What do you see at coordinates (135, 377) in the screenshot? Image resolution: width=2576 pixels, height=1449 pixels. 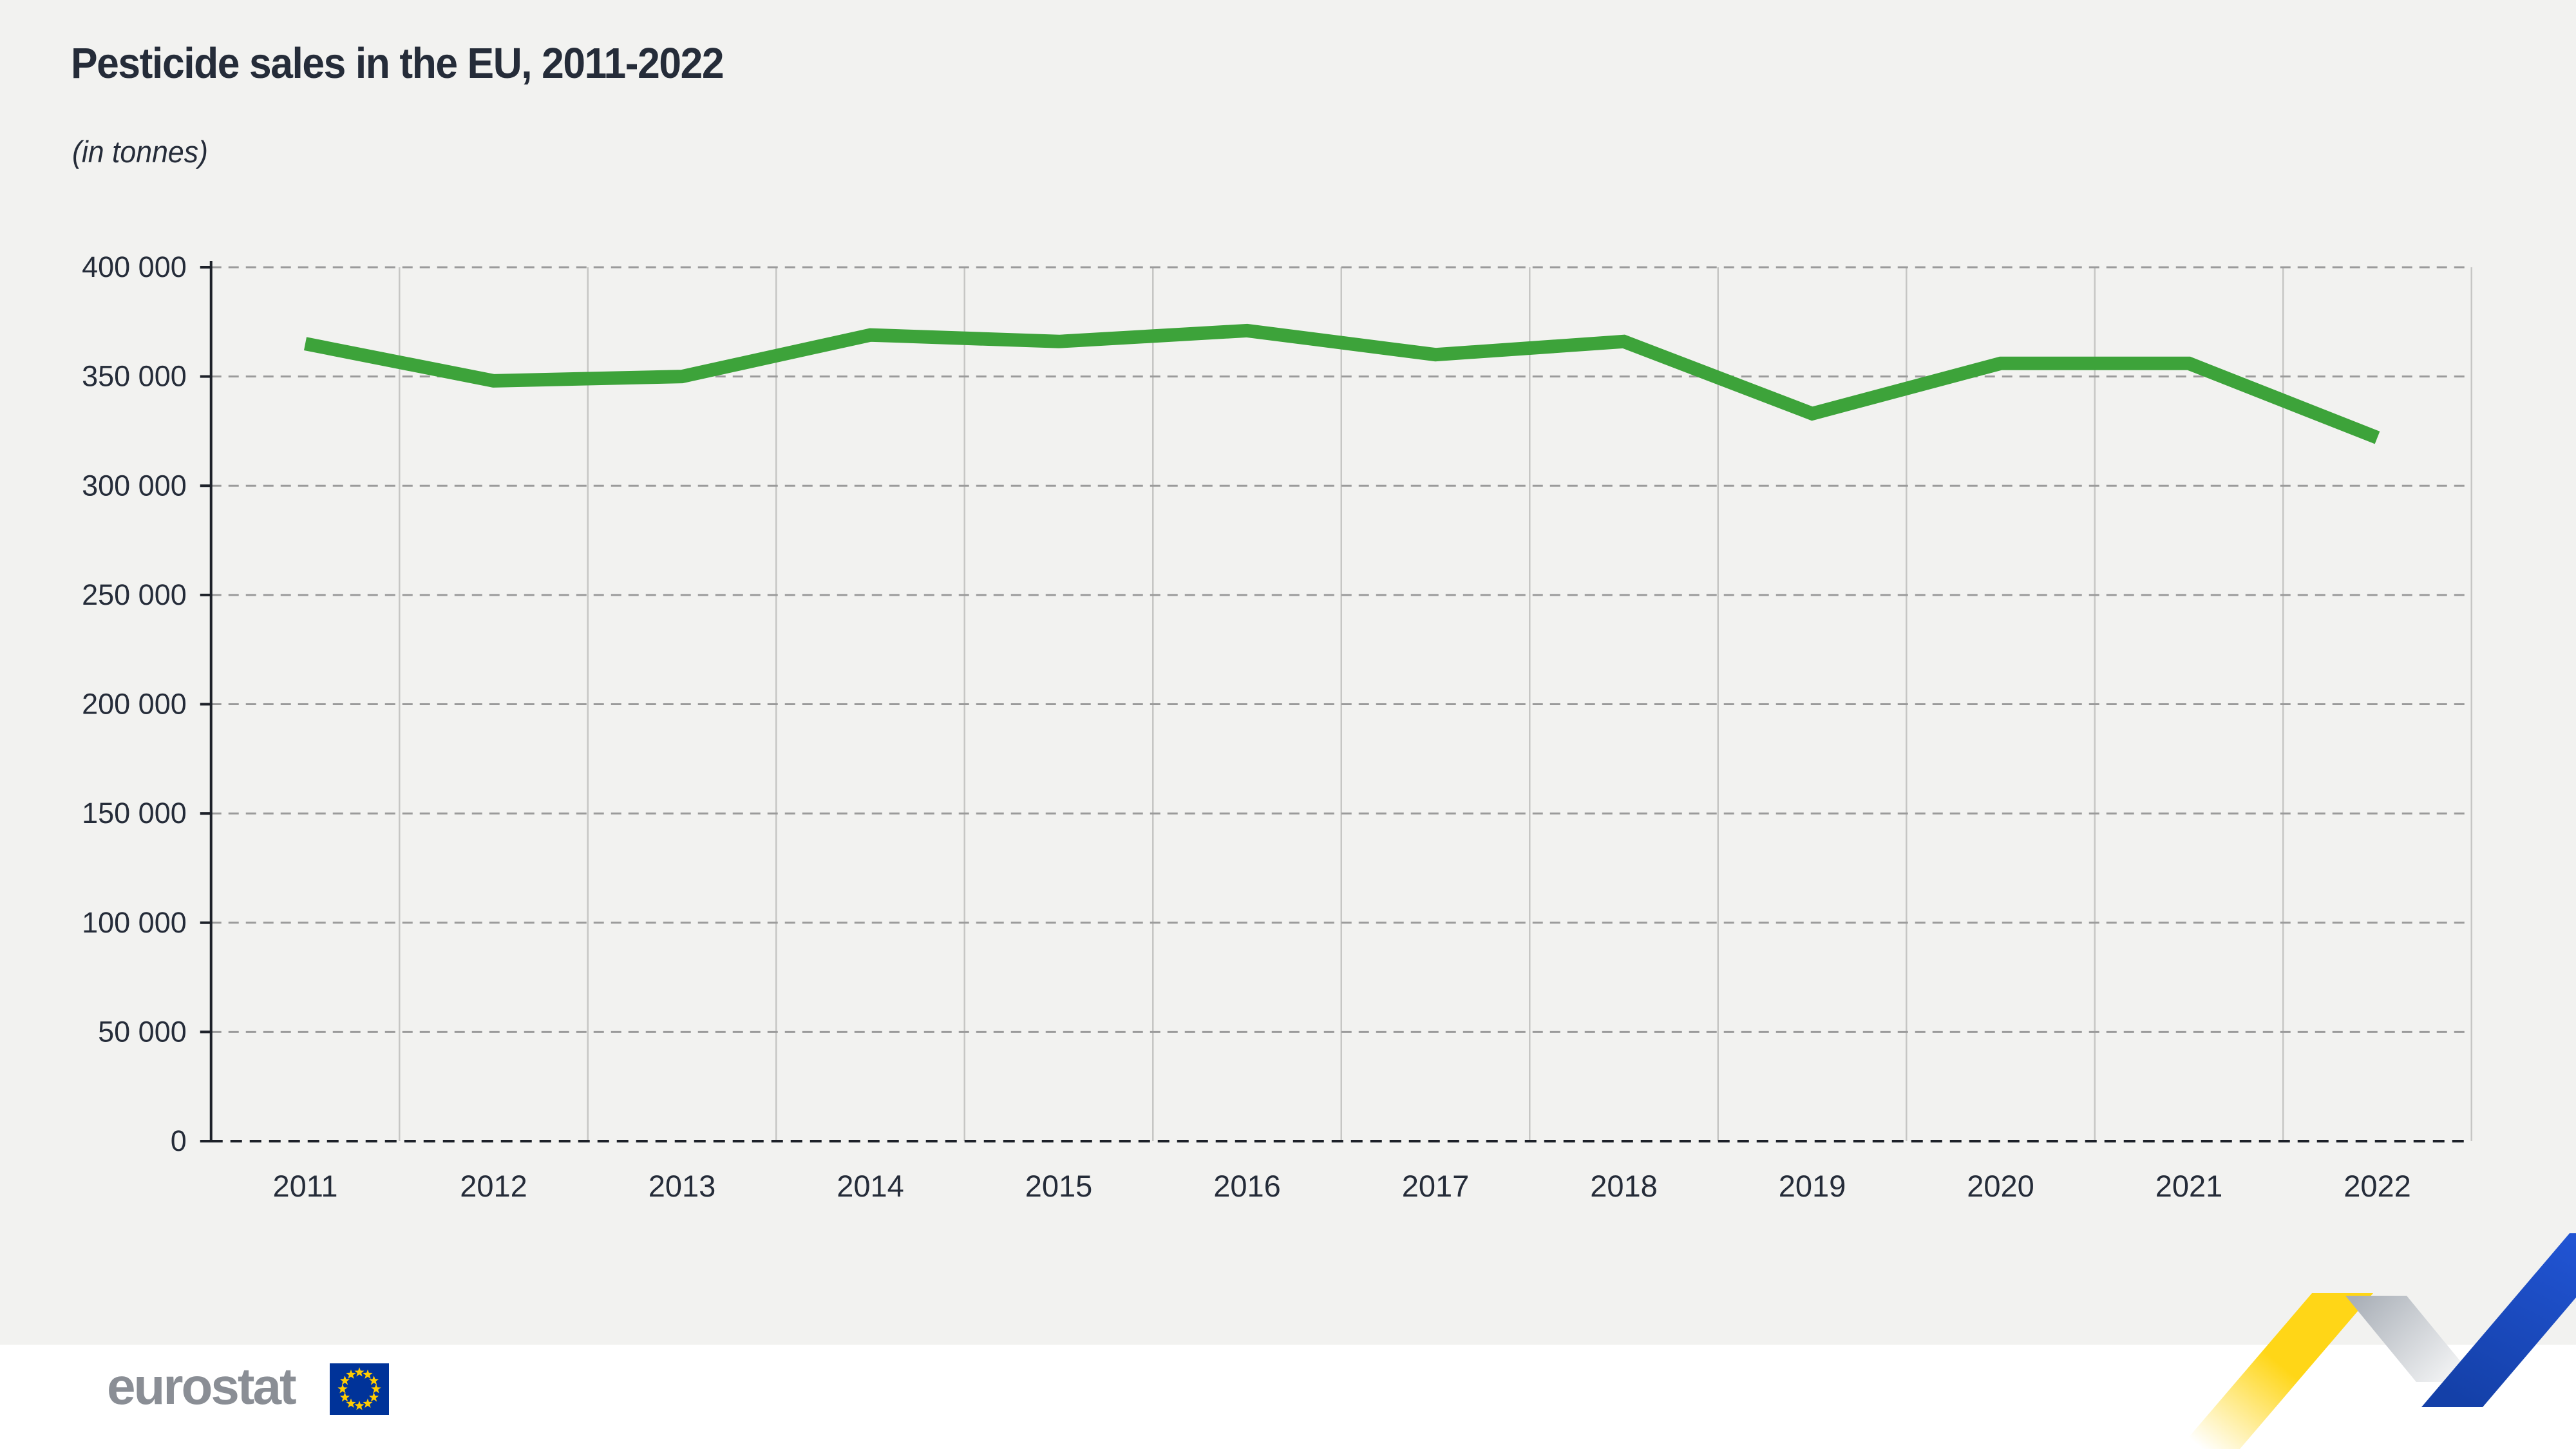 I see `y-axis-label: 350 000` at bounding box center [135, 377].